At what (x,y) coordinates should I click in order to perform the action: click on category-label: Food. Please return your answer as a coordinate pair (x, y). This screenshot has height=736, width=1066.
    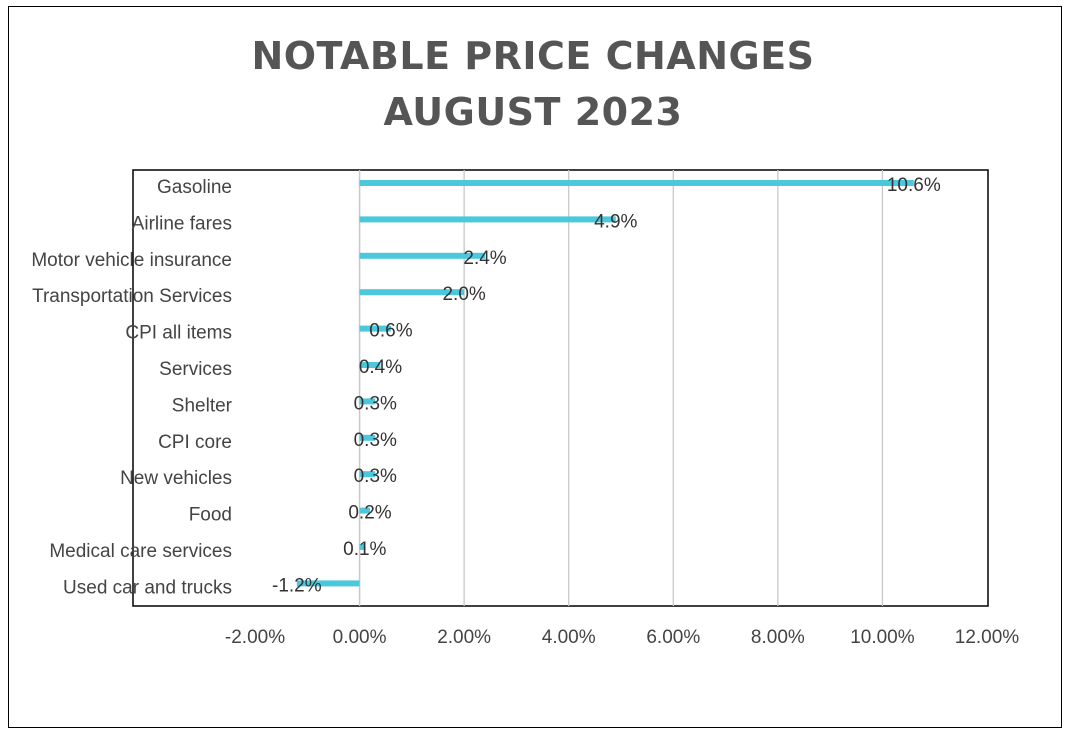
    Looking at the image, I should click on (210, 515).